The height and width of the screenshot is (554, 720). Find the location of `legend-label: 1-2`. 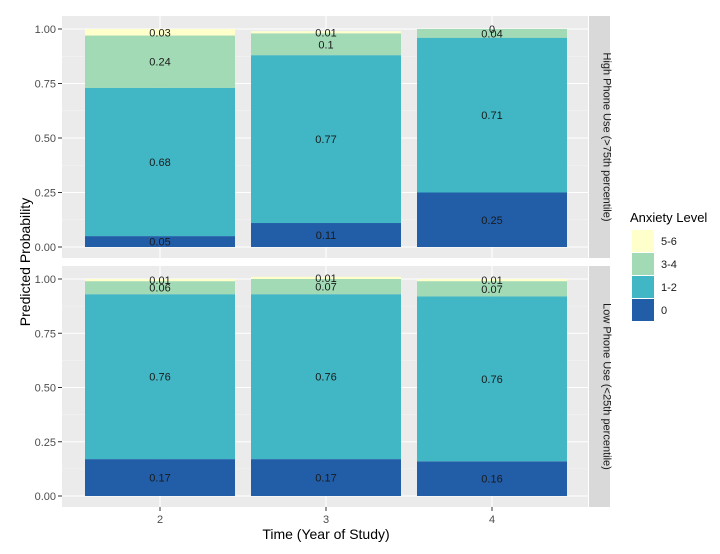

legend-label: 1-2 is located at coordinates (669, 288).